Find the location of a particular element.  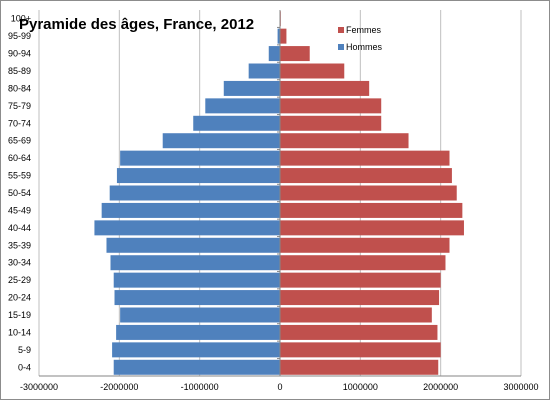

legend-label-femmes: Femmes is located at coordinates (364, 30).